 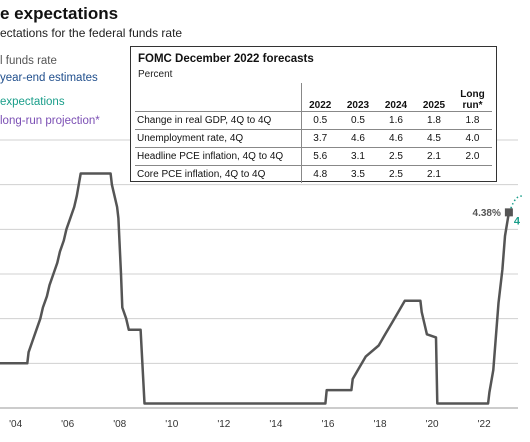 I want to click on table-header-row: 2022 2023 2024 2025 Long run*, so click(x=313, y=97).